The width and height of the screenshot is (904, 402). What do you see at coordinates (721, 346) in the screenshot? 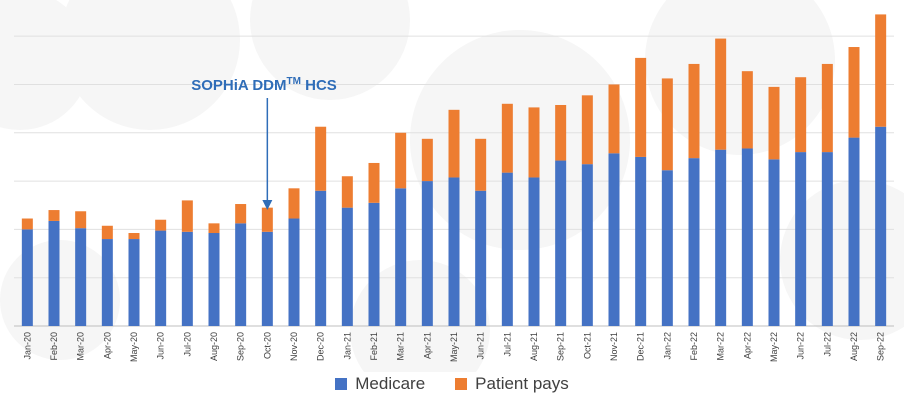
I see `x-tick-label: Mar-22` at bounding box center [721, 346].